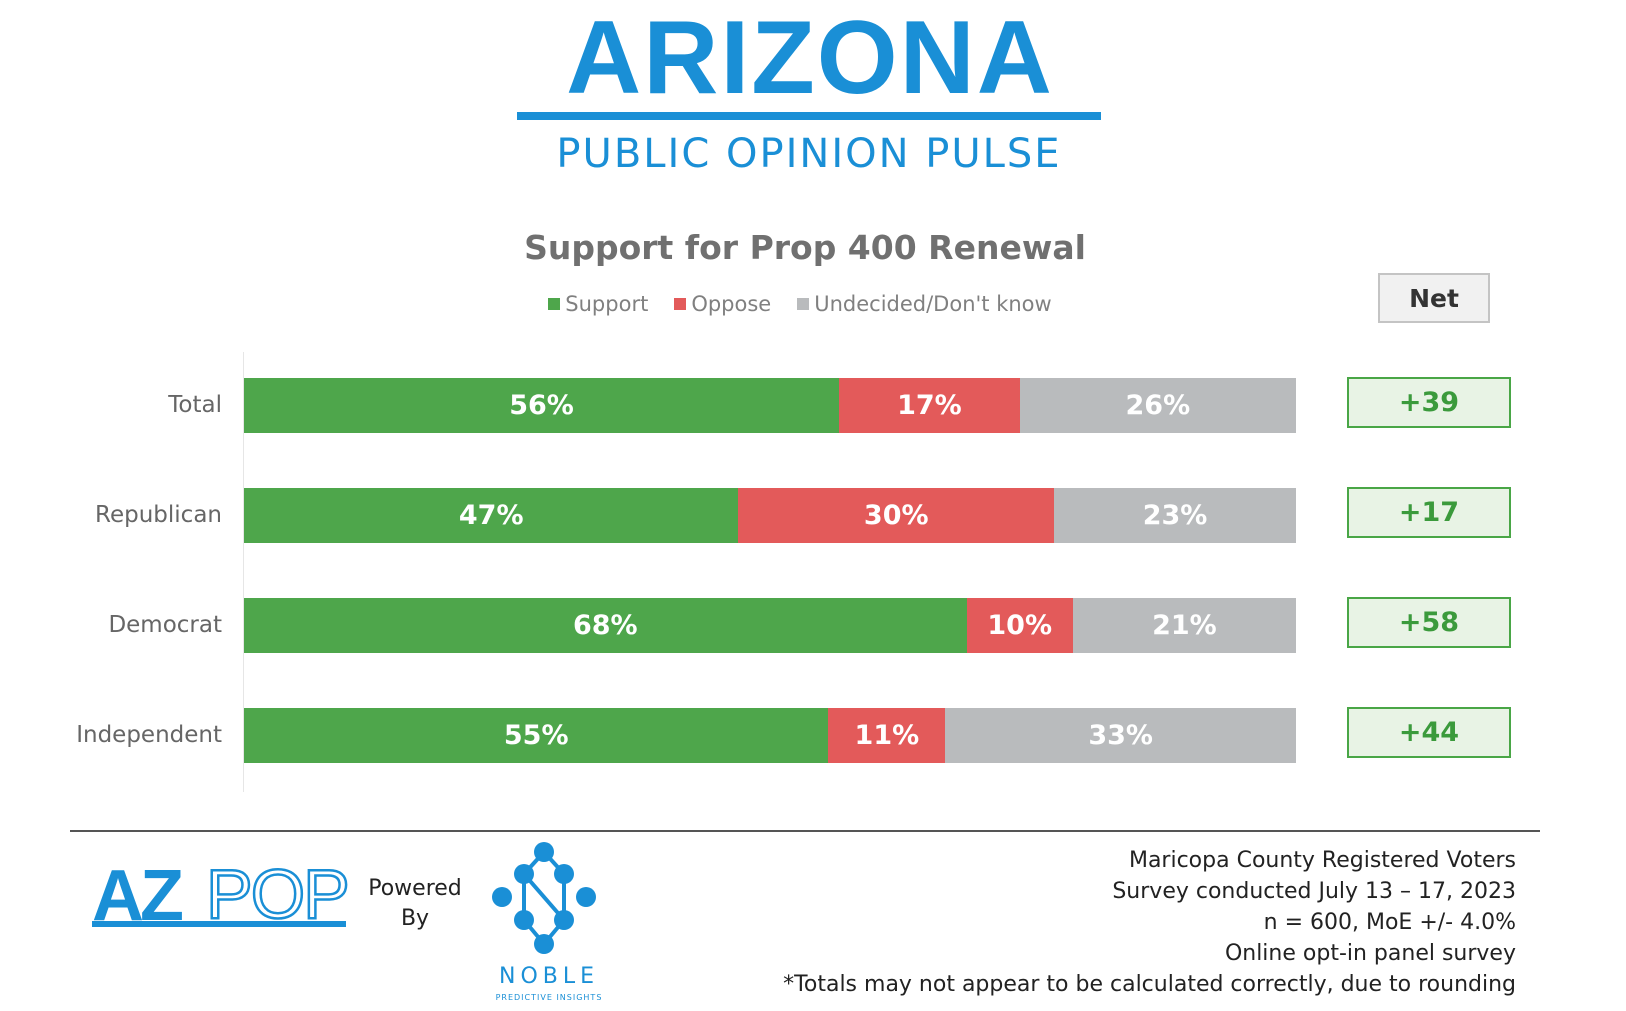  What do you see at coordinates (1370, 953) in the screenshot?
I see `source-note: Online opt-in panel survey` at bounding box center [1370, 953].